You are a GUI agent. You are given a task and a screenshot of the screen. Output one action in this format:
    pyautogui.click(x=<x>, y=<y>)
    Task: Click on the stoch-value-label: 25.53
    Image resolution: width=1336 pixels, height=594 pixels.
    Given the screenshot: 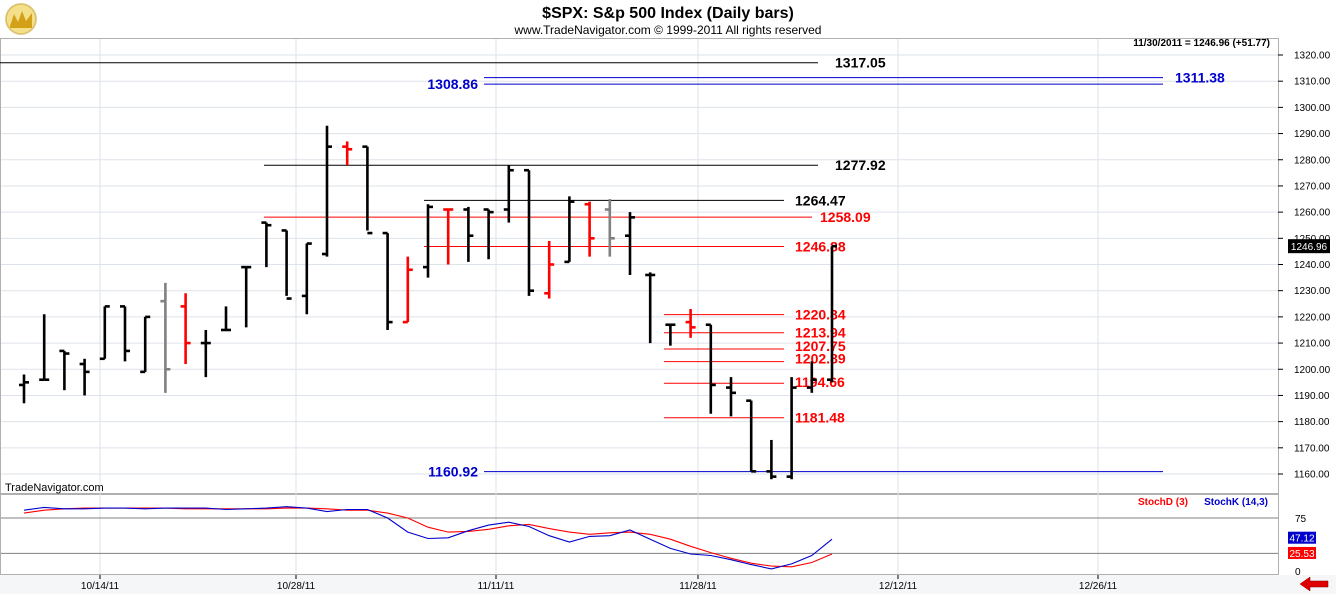 What is the action you would take?
    pyautogui.click(x=1301, y=554)
    